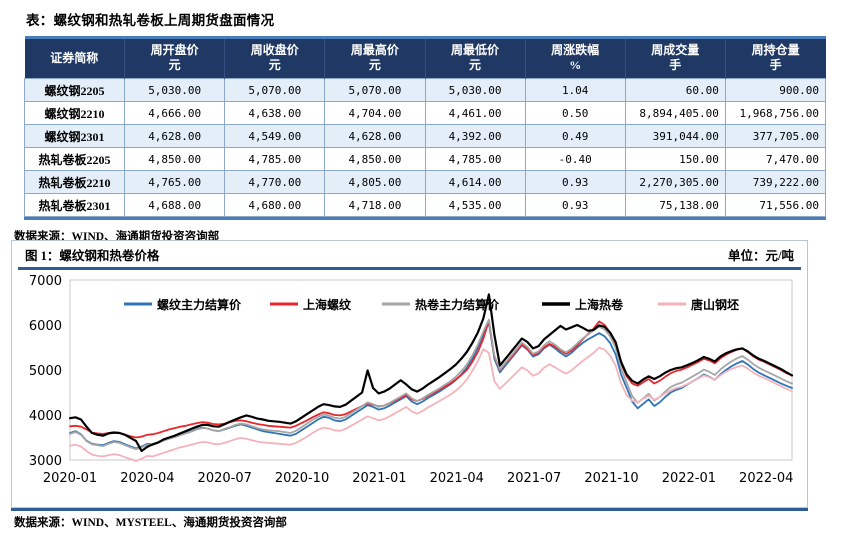 The width and height of the screenshot is (850, 537). What do you see at coordinates (274, 50) in the screenshot?
I see `col-header-close-label: 周收盘价` at bounding box center [274, 50].